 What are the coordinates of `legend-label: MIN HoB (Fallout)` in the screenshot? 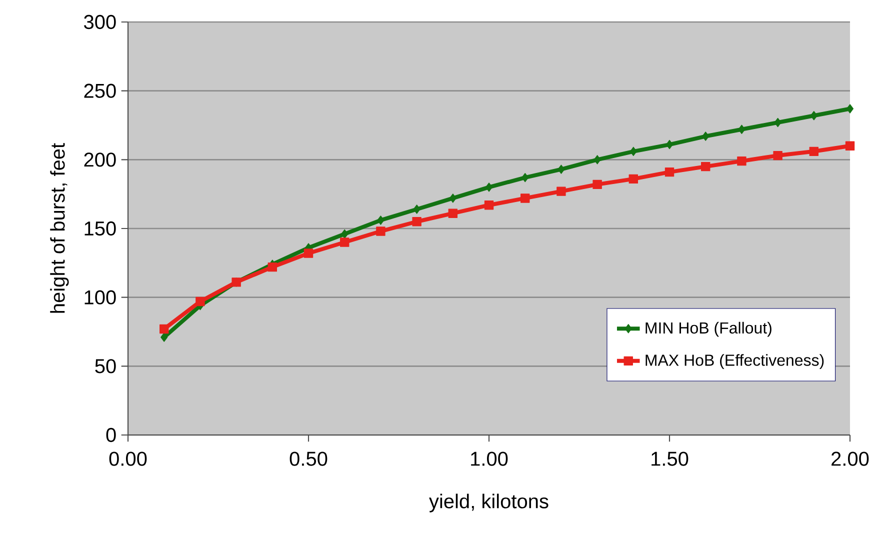 It's located at (709, 329).